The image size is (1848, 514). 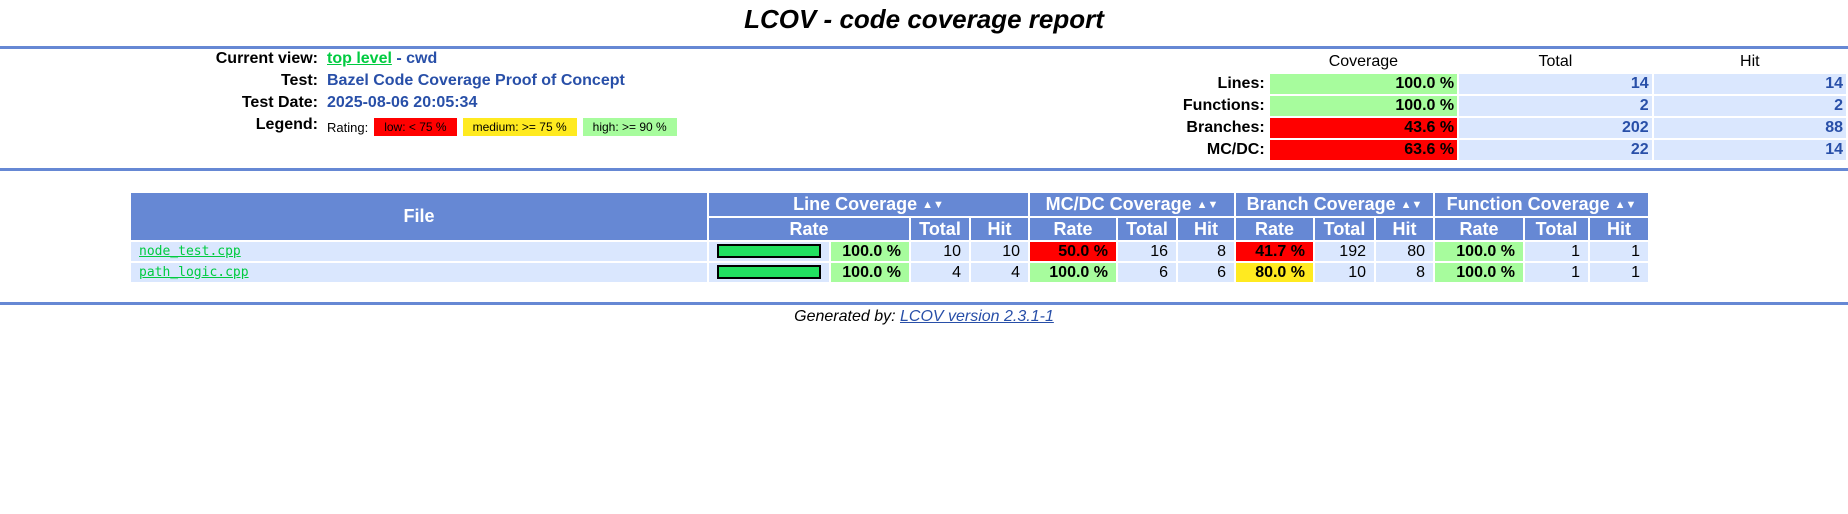 I want to click on summary-header-coverage: Coverage, so click(x=1363, y=61).